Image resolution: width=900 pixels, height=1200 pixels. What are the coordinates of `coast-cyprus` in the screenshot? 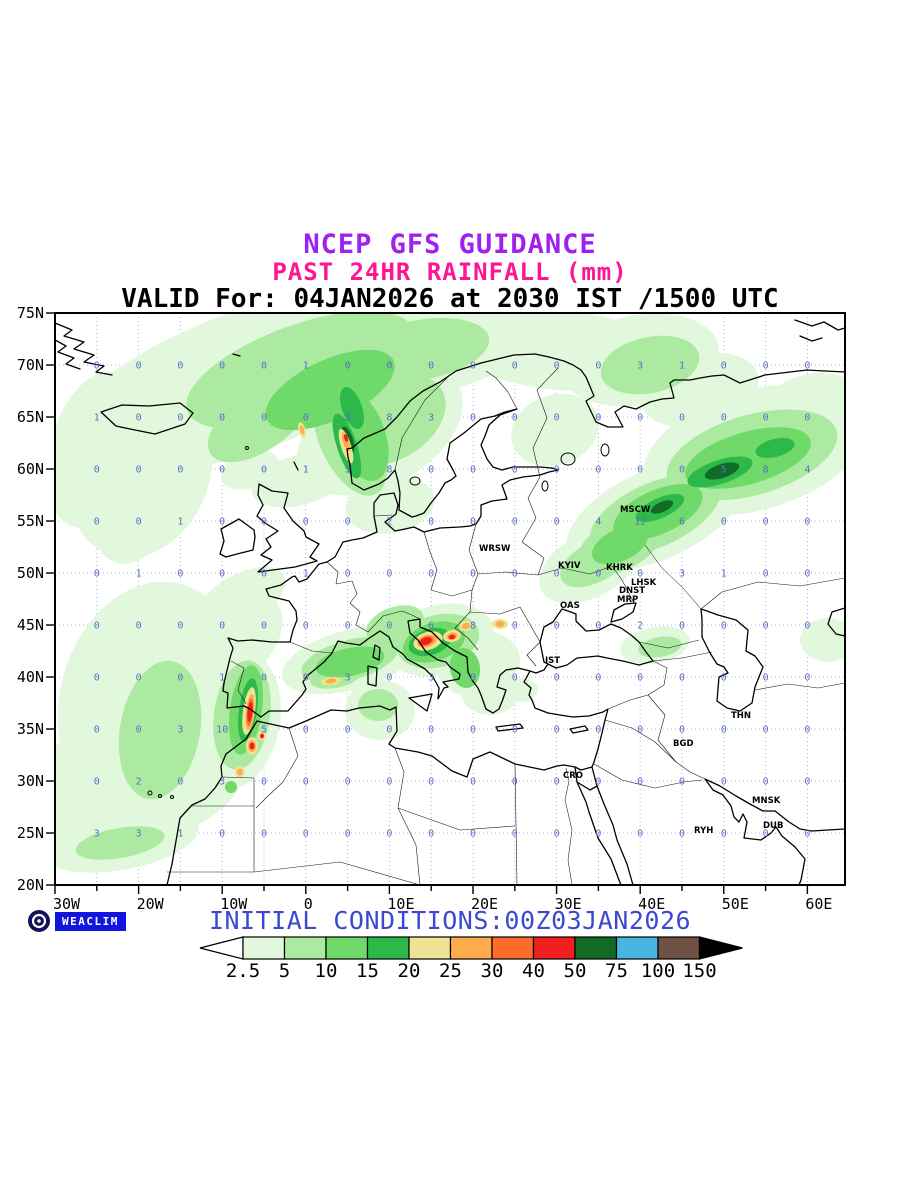 It's located at (579, 729).